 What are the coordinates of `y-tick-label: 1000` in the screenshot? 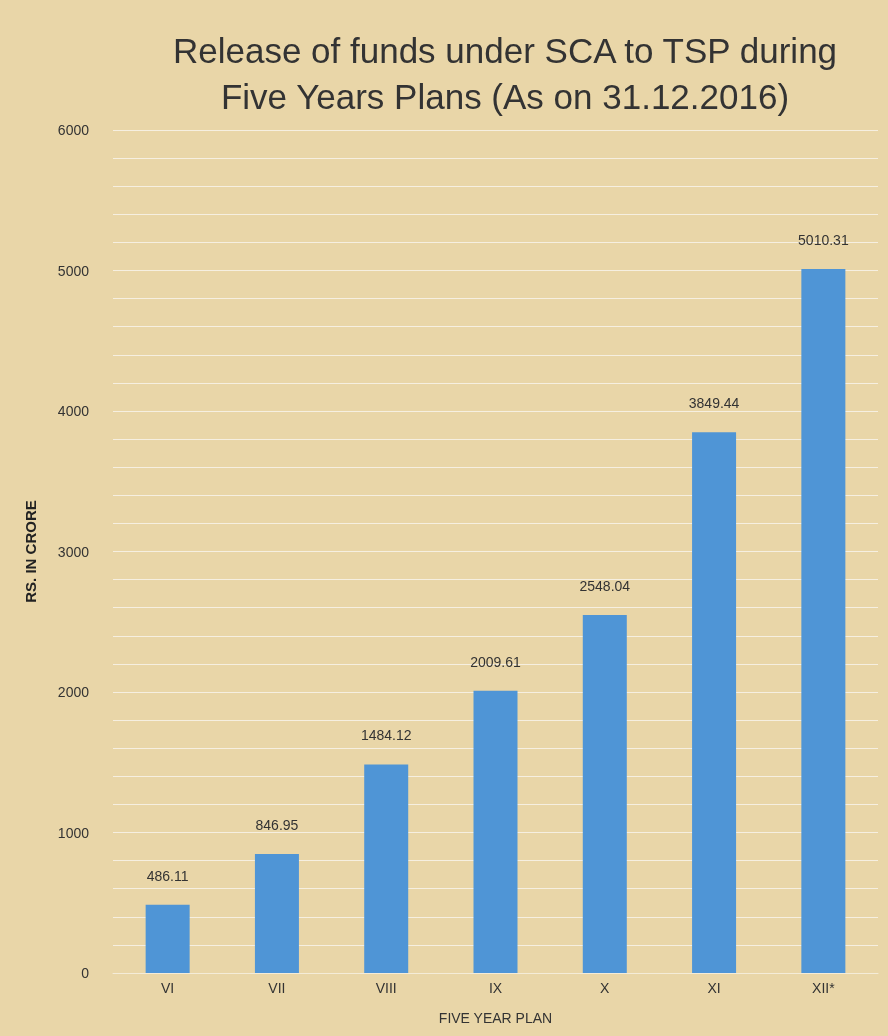 It's located at (73, 832).